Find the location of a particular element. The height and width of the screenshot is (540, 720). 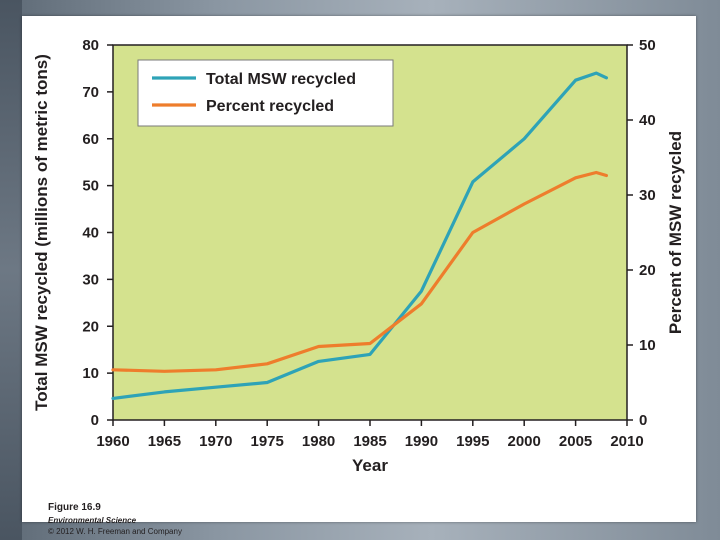

y2-axis-title: Percent of MSW recycled is located at coordinates (675, 232).